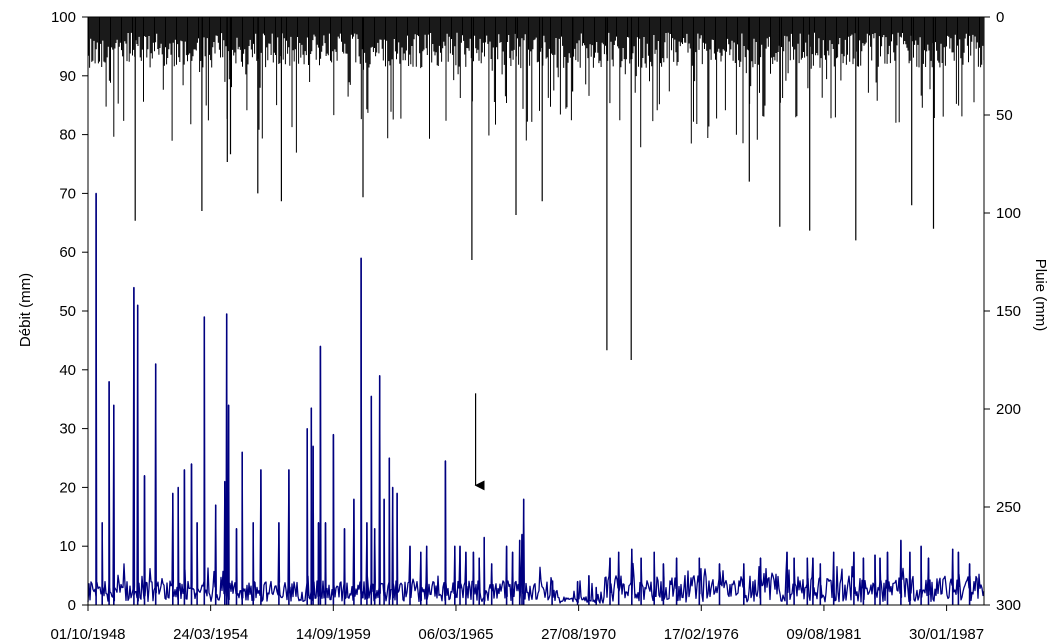 The width and height of the screenshot is (1052, 644). I want to click on y-right-tick-label: 300, so click(1008, 605).